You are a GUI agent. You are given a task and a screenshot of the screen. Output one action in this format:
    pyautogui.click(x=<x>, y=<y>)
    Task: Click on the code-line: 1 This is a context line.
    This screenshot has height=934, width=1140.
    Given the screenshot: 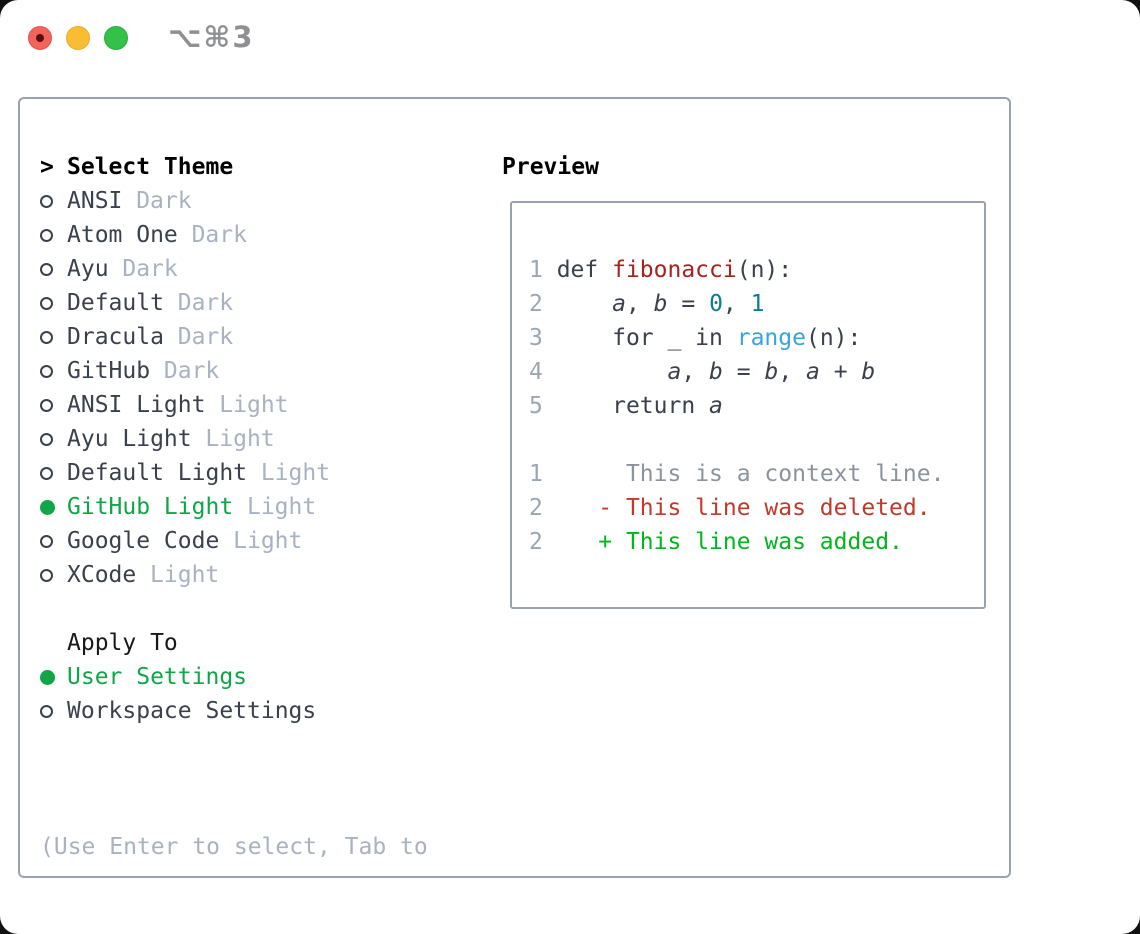 What is the action you would take?
    pyautogui.click(x=737, y=474)
    